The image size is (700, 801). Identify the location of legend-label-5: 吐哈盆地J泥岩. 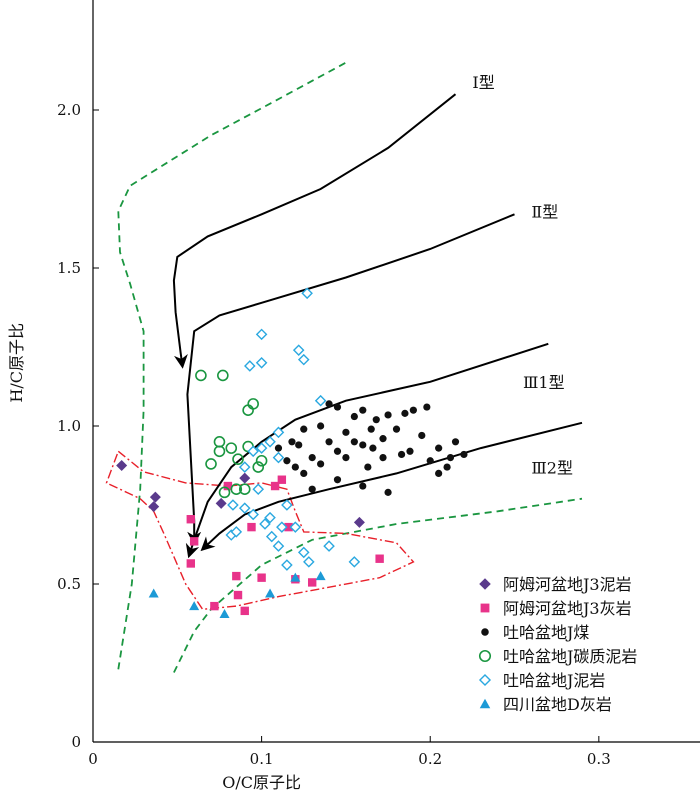
(554, 680).